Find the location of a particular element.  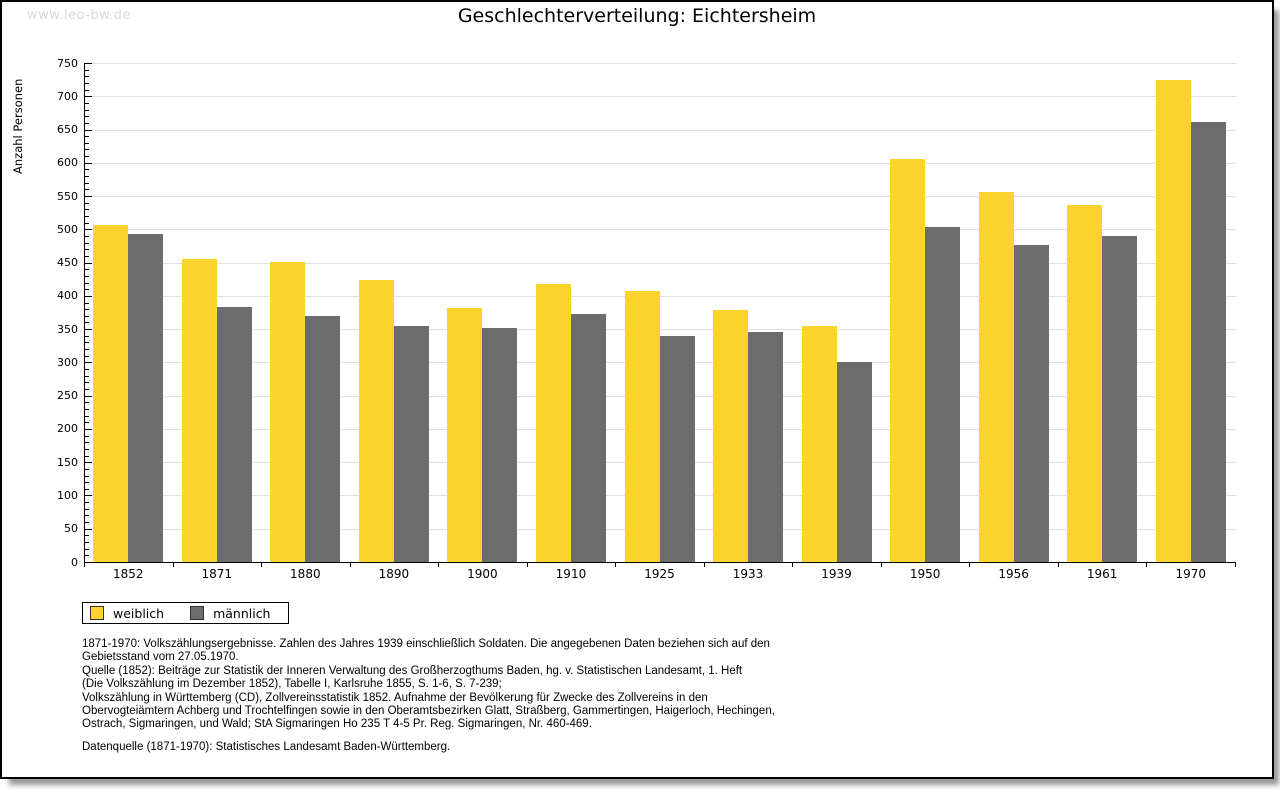

bar-männlich-1956 is located at coordinates (1031, 403).